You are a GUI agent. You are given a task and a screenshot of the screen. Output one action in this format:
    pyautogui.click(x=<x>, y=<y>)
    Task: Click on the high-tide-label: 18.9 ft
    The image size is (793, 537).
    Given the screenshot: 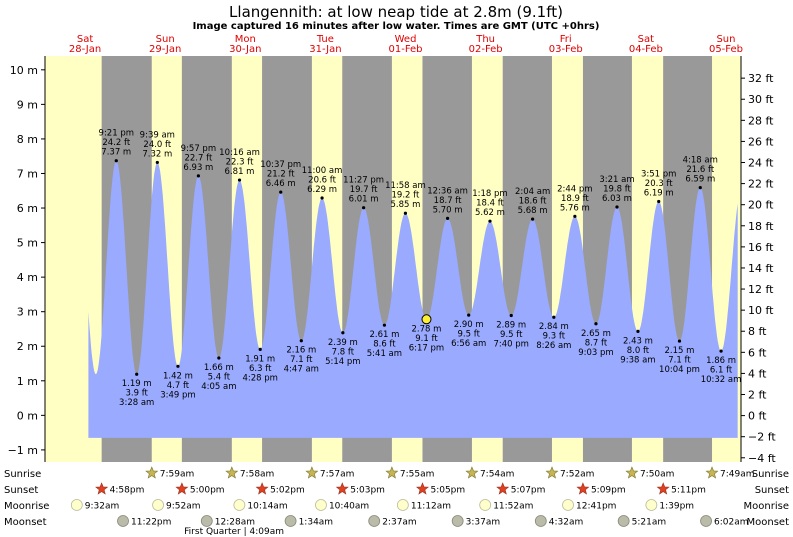 What is the action you would take?
    pyautogui.click(x=575, y=199)
    